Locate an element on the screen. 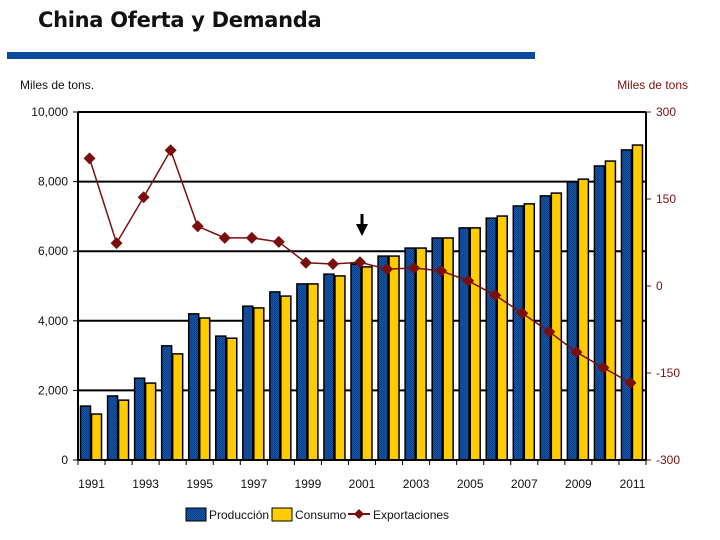 Image resolution: width=720 pixels, height=540 pixels. down-arrow-annotation is located at coordinates (362, 225).